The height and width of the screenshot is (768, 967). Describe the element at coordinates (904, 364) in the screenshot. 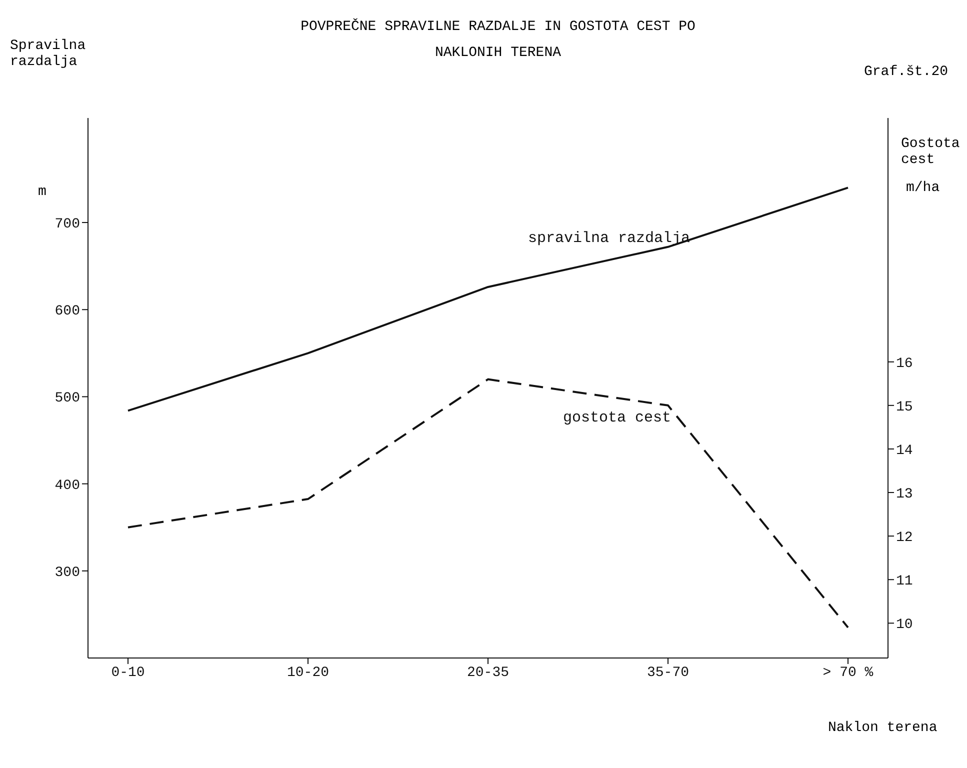

I see `y2-tick-label: 16` at that location.